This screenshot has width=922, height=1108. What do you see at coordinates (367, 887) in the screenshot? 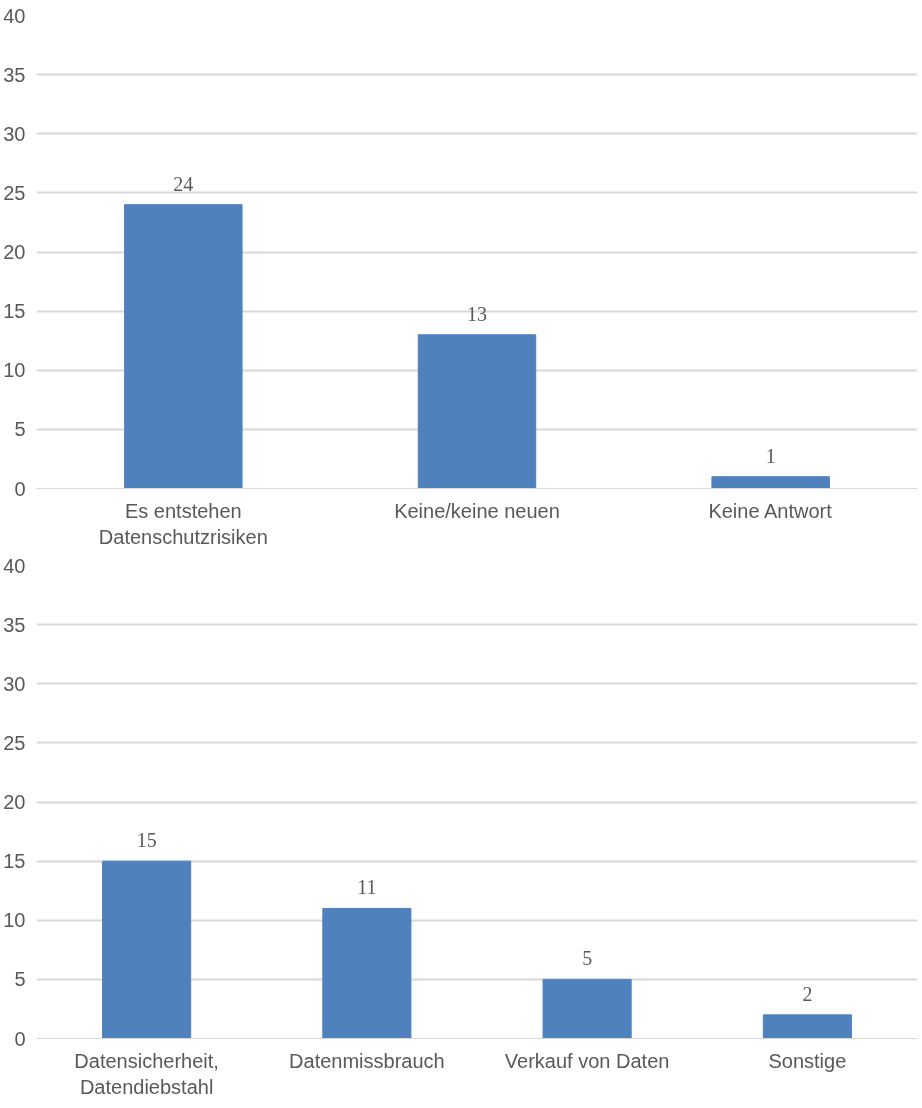
I see `data-label: 11` at bounding box center [367, 887].